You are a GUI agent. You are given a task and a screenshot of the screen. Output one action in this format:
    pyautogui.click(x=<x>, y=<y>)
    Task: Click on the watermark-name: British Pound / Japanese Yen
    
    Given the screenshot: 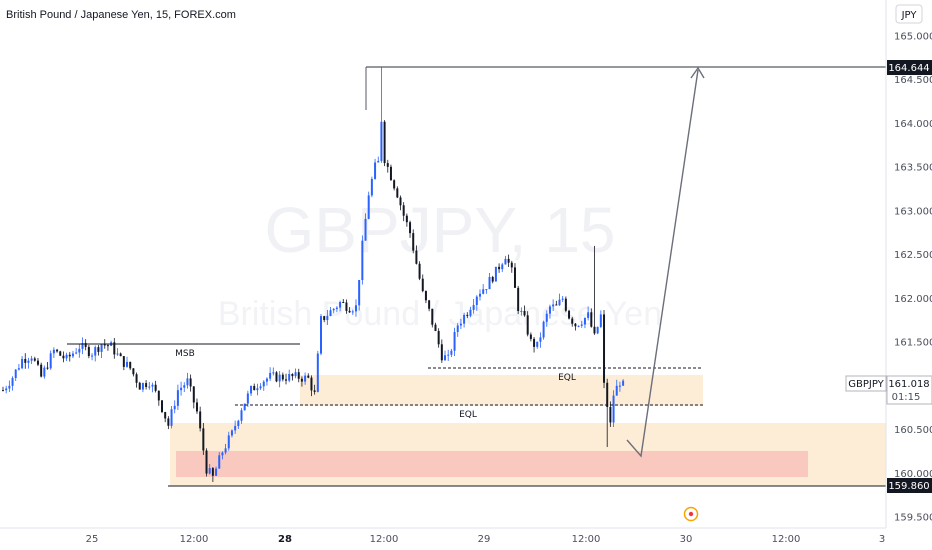 What is the action you would take?
    pyautogui.click(x=440, y=314)
    